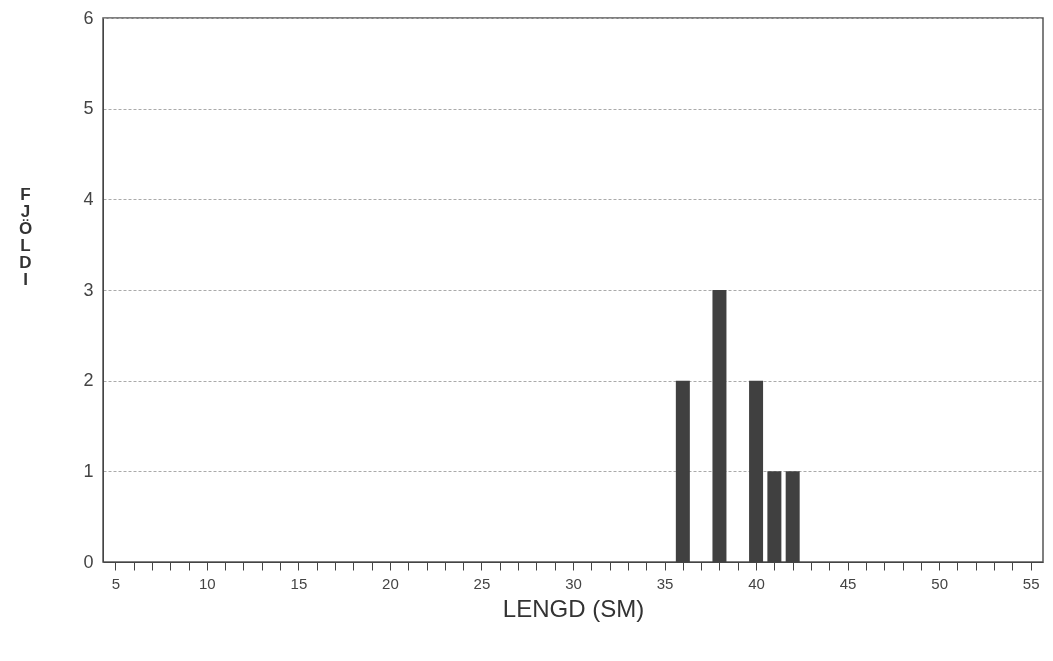 Image resolution: width=1053 pixels, height=661 pixels. What do you see at coordinates (665, 583) in the screenshot?
I see `x-tick-label: 35` at bounding box center [665, 583].